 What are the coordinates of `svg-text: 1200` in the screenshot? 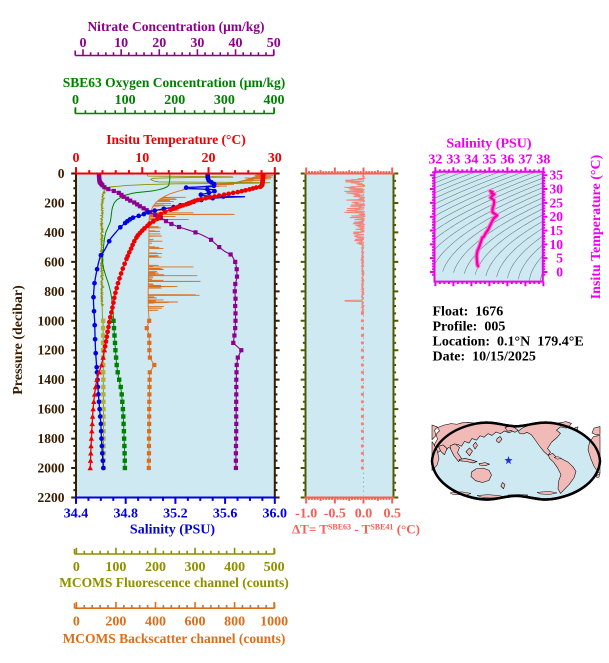 It's located at (51, 350).